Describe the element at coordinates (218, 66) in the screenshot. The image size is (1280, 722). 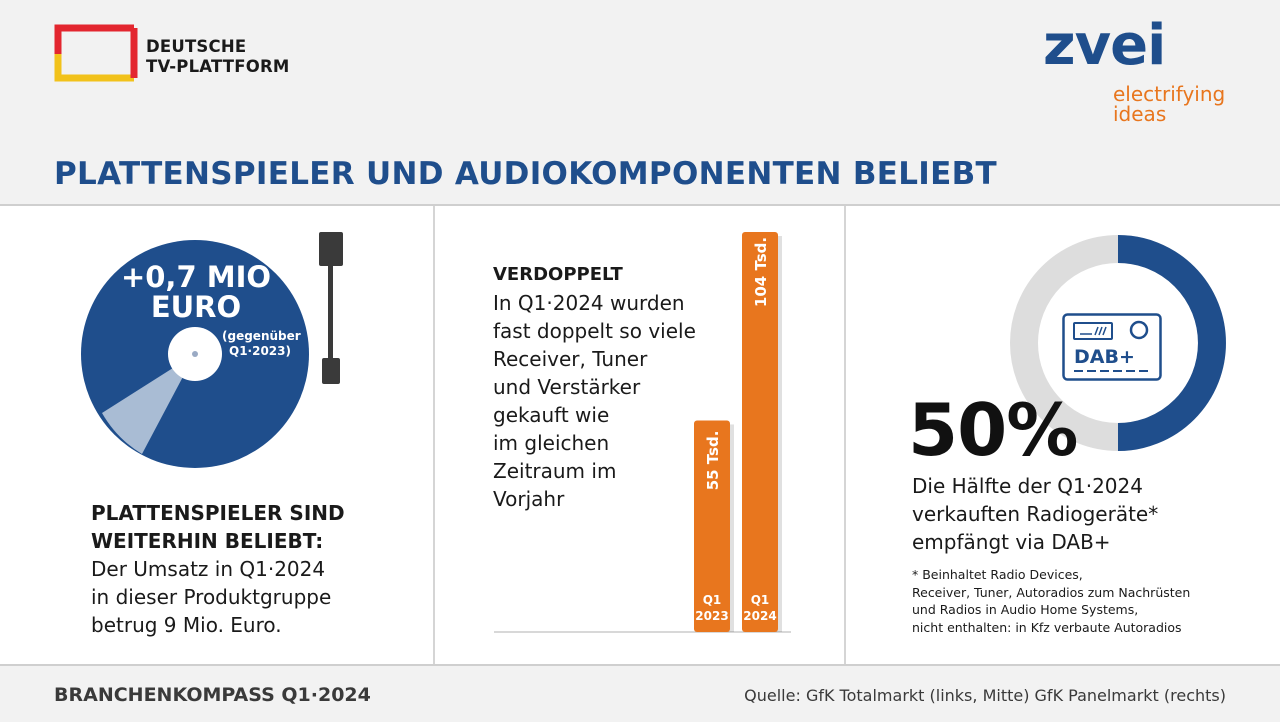
I see `logo-line-2: TV-PLATTFORM` at that location.